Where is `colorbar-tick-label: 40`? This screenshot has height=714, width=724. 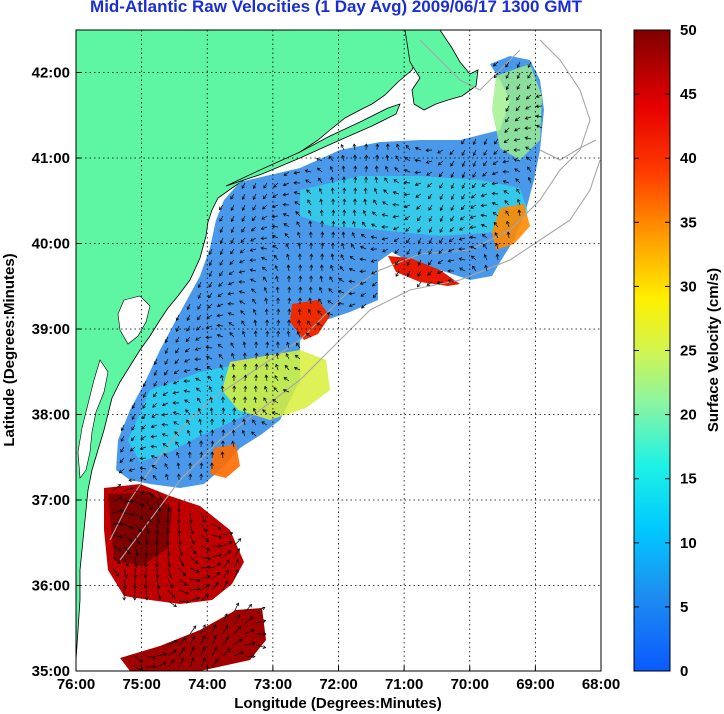
colorbar-tick-label: 40 is located at coordinates (688, 158).